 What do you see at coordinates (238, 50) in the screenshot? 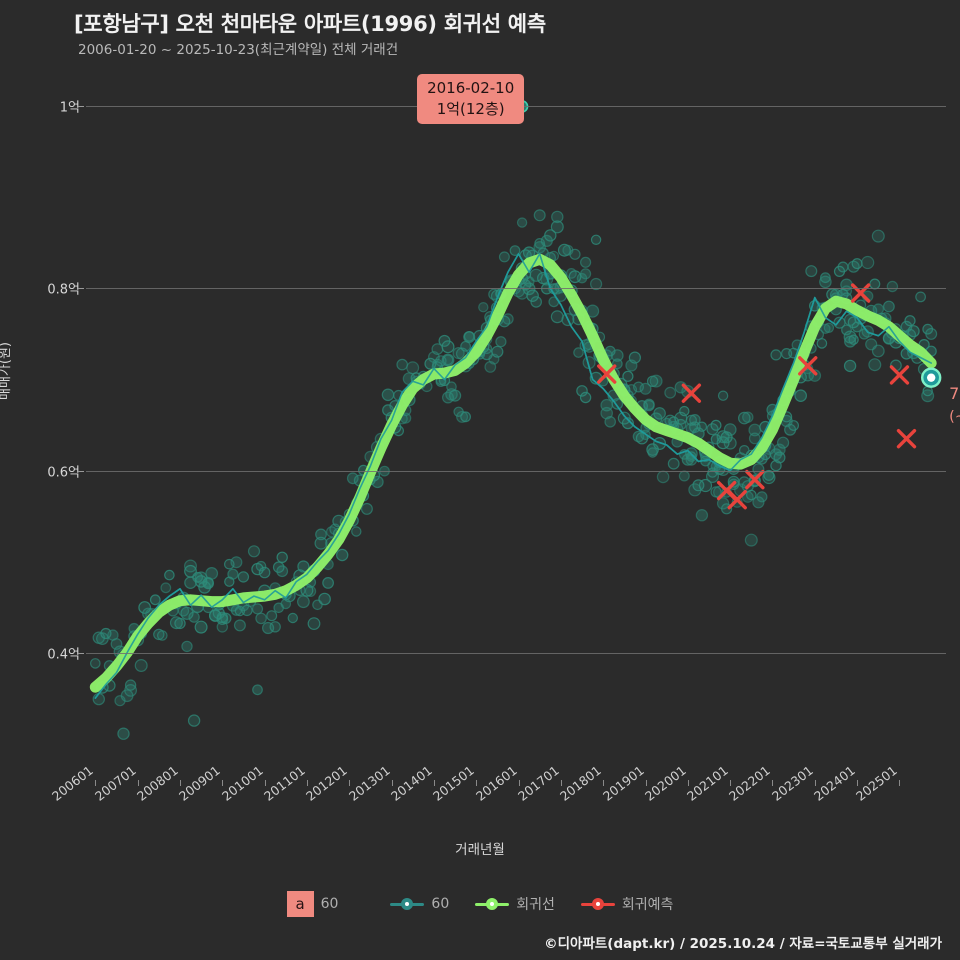
I see `chart-subtitle: 2006-01-20 ~ 2025-10-23(최근계약일) 전체 거래건` at bounding box center [238, 50].